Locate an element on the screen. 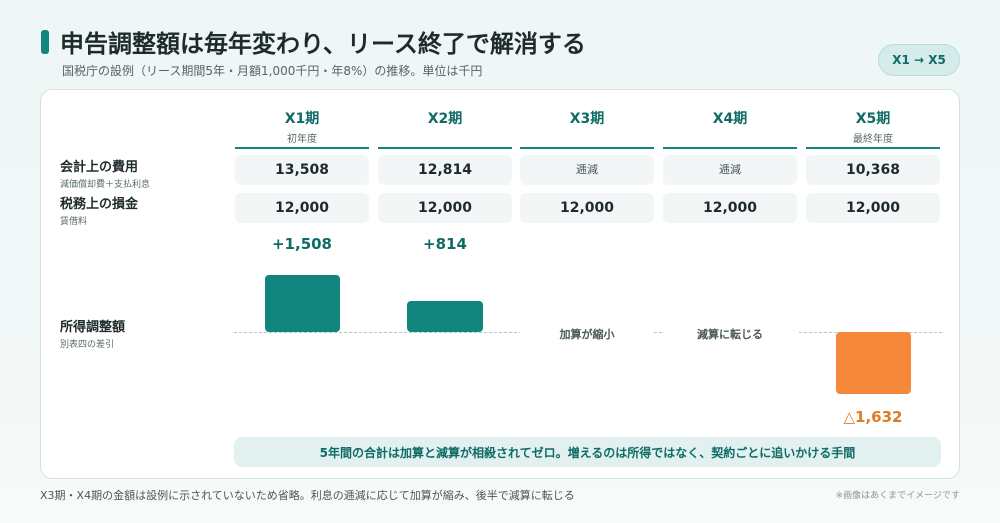  tax-cell-x2: 12,000 is located at coordinates (445, 208).